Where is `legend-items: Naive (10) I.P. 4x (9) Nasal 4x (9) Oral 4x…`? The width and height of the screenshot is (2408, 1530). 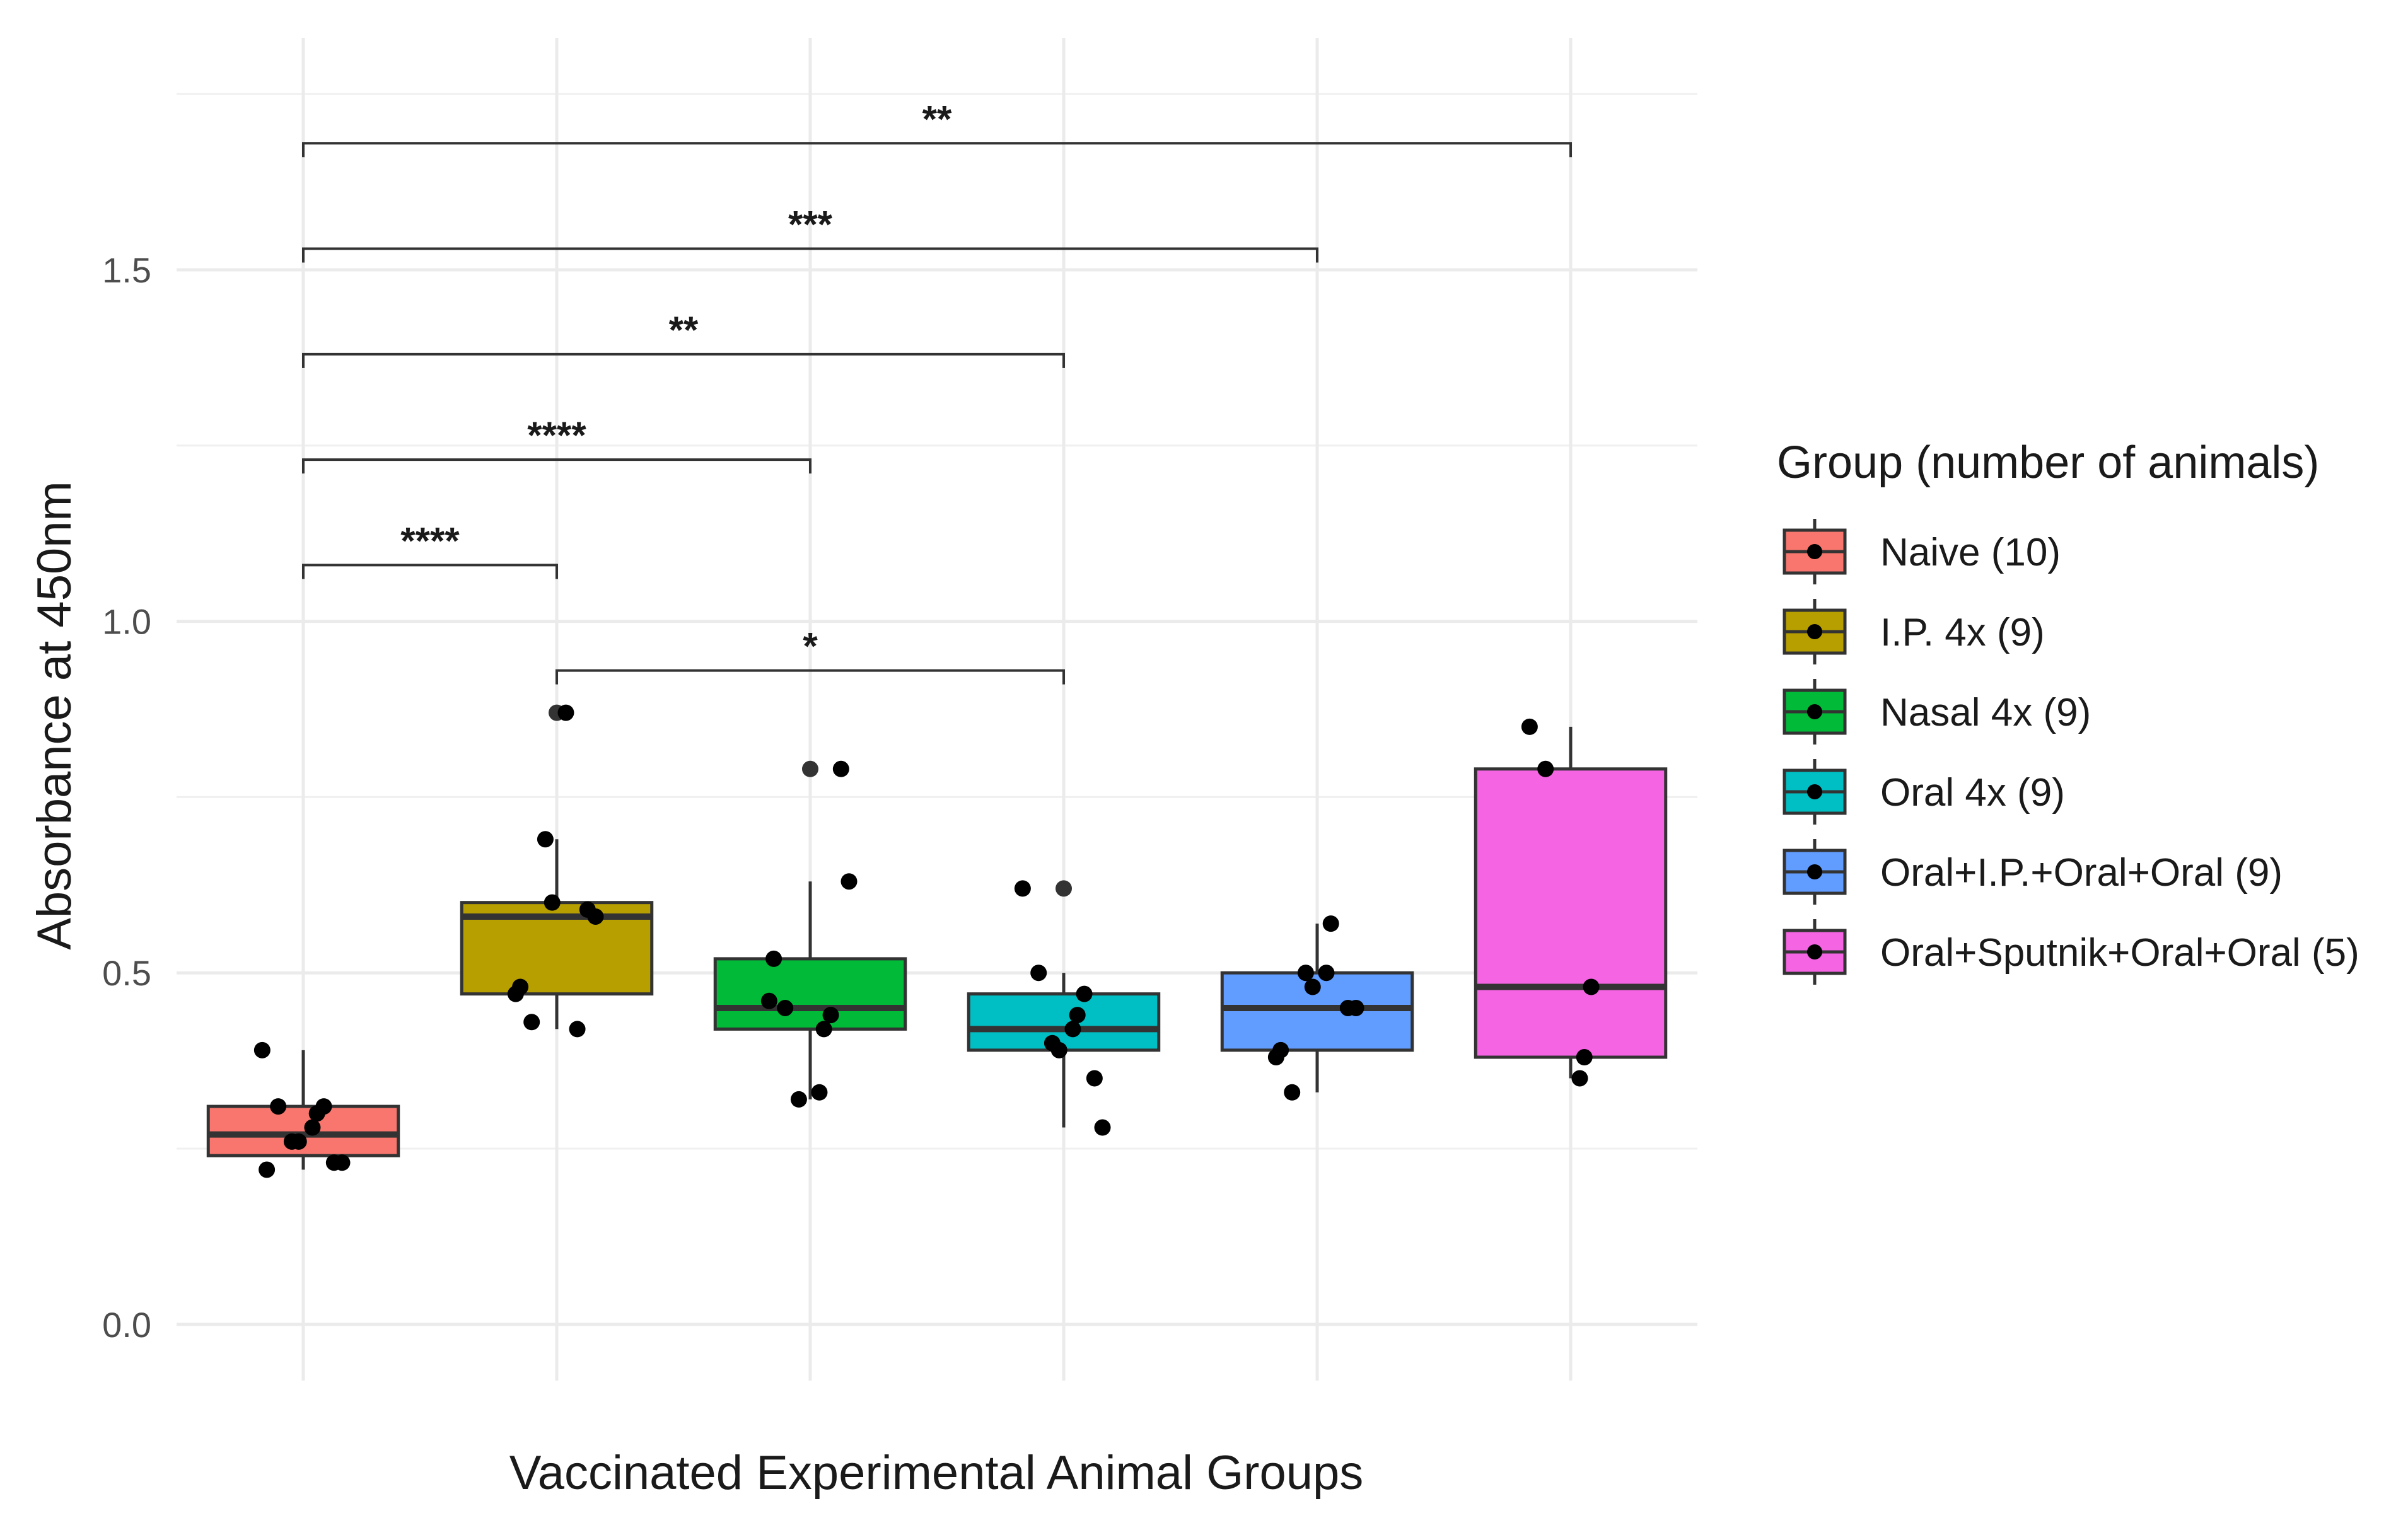 legend-items: Naive (10) I.P. 4x (9) Nasal 4x (9) Oral 4x… is located at coordinates (2071, 752).